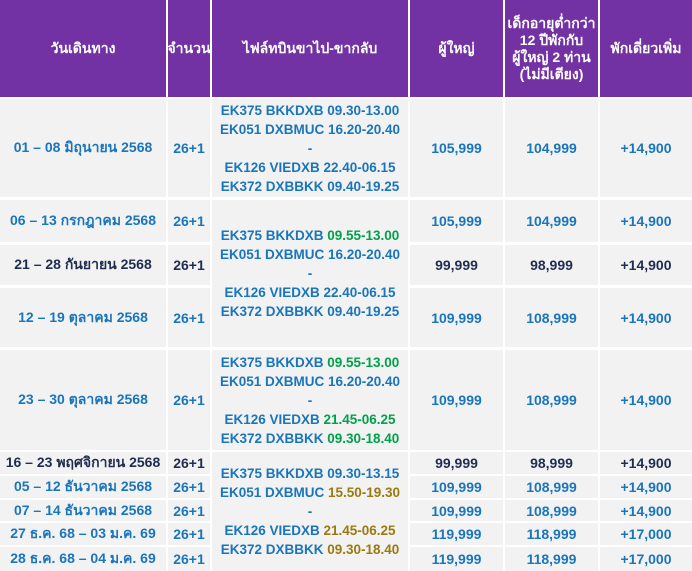 Image resolution: width=692 pixels, height=571 pixels. What do you see at coordinates (189, 48) in the screenshot?
I see `header-pax: จำนวน` at bounding box center [189, 48].